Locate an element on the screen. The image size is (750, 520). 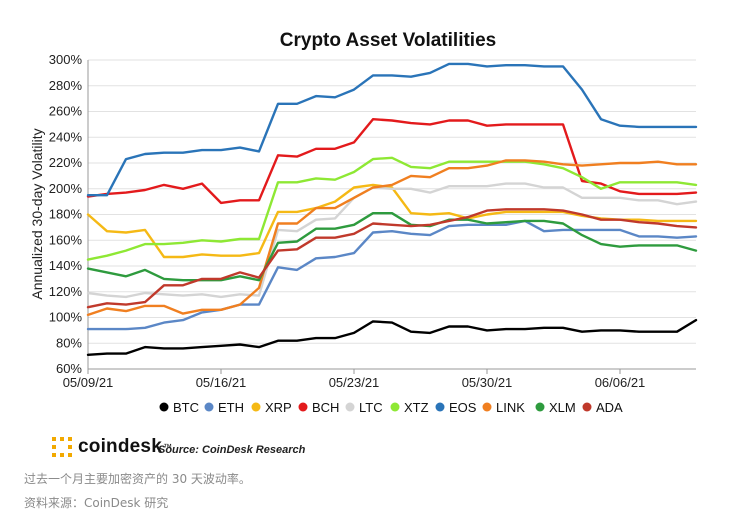
caption-line-2: 资料来源：CoinDesk 研究 is located at coordinates (96, 503).